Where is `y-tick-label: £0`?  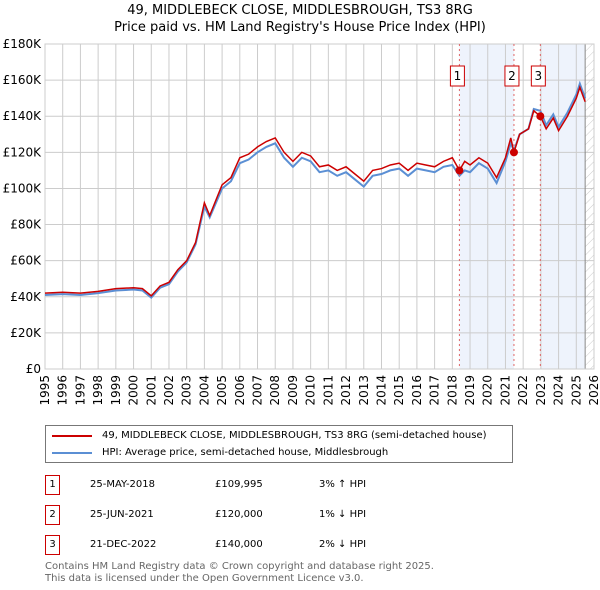
y-tick-label: £0 is located at coordinates (33, 369).